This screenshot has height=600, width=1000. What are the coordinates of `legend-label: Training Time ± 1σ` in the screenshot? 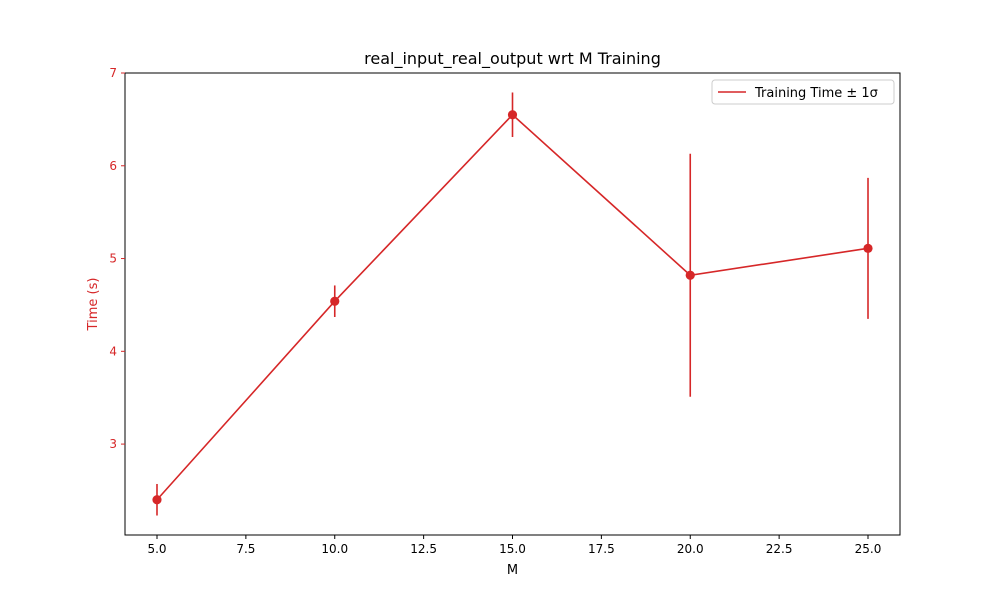 It's located at (816, 93).